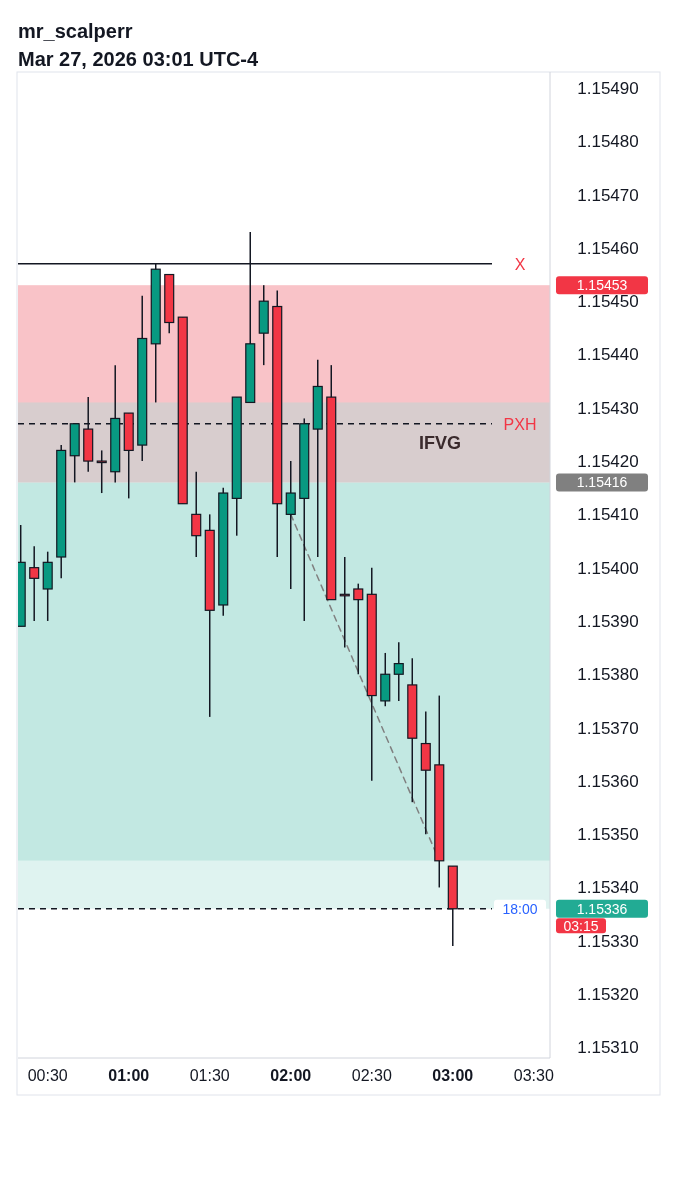  Describe the element at coordinates (608, 1048) in the screenshot. I see `y-tick-label: 1.15310` at that location.